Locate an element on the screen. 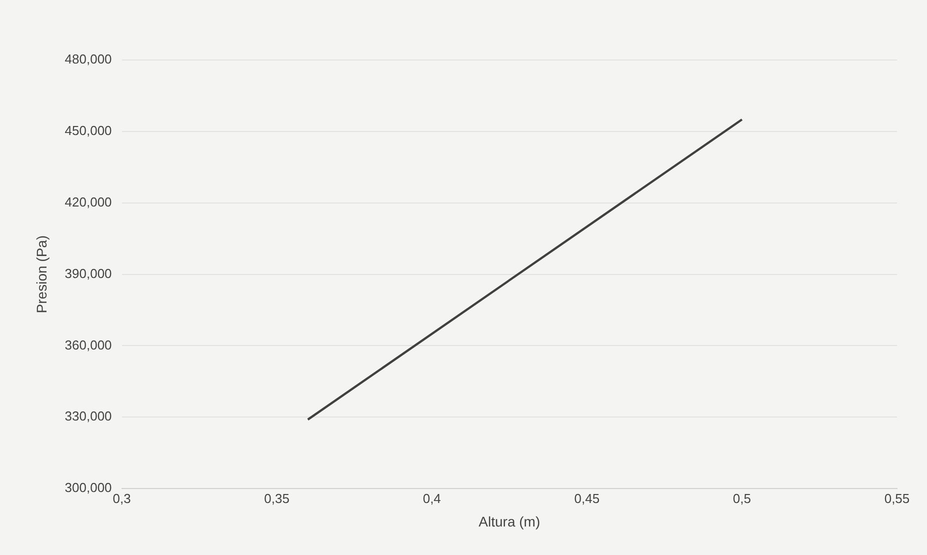 This screenshot has height=555, width=927. x-tick-label: 0,3 is located at coordinates (121, 498).